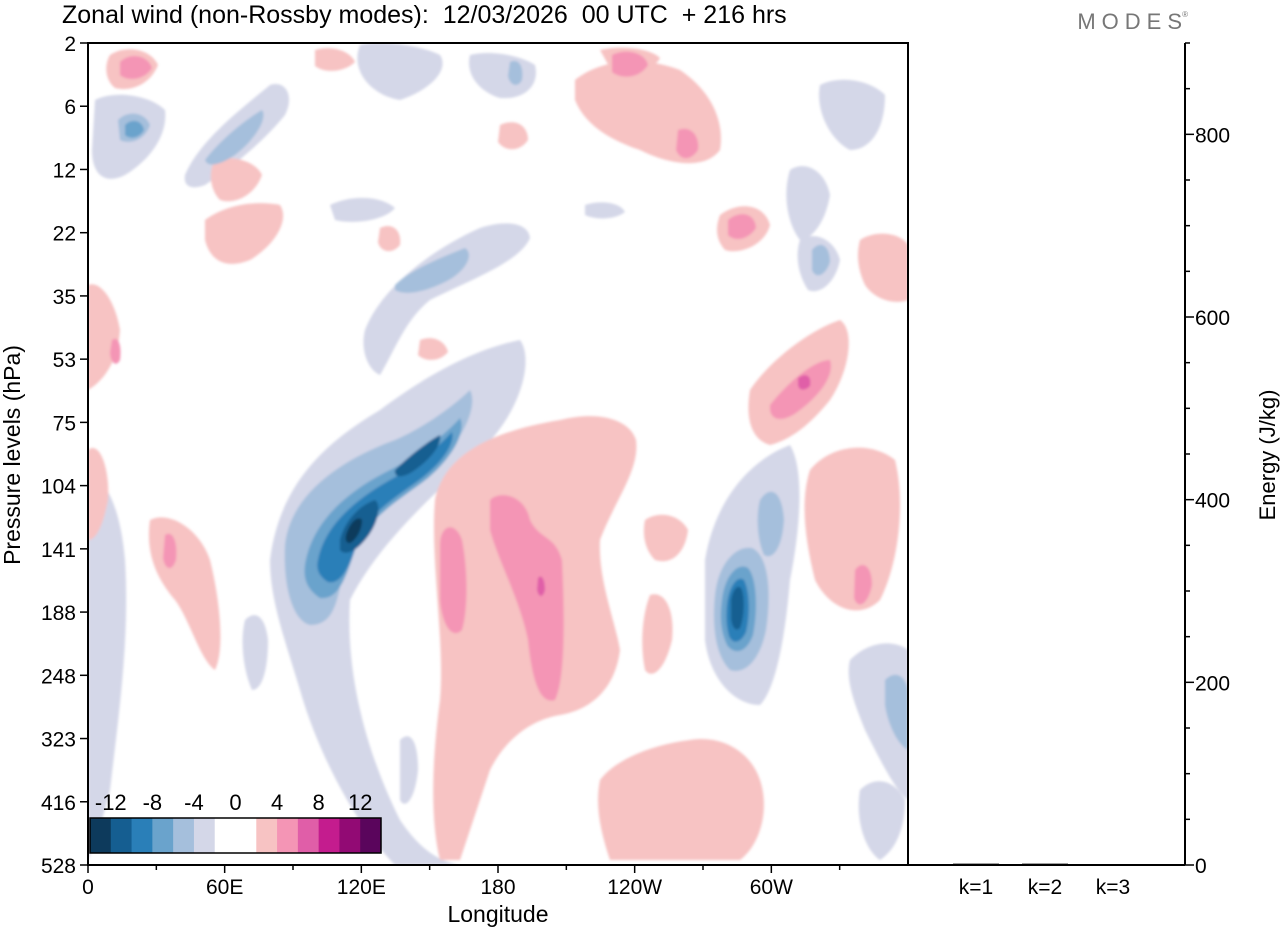  Describe the element at coordinates (360, 802) in the screenshot. I see `colorbar-tick-label: 12` at that location.